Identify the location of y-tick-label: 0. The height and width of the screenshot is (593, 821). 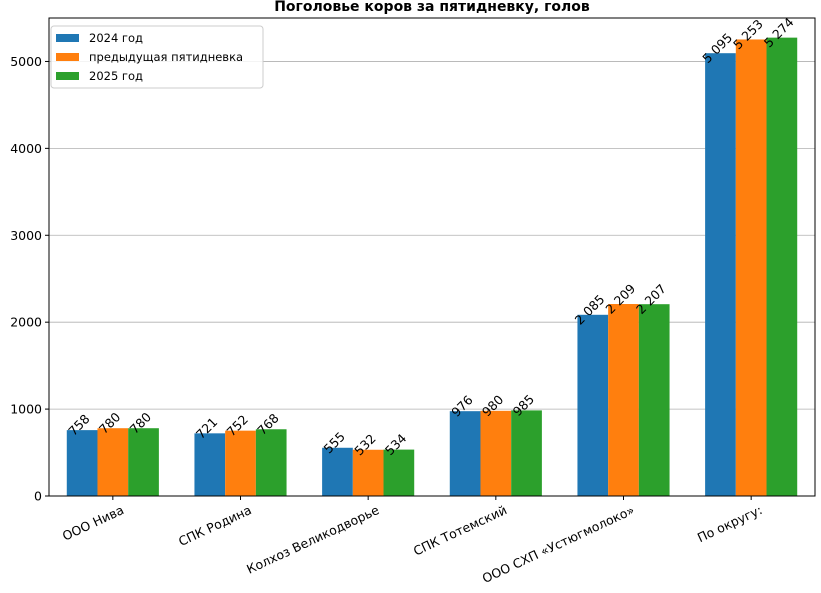
(38, 496).